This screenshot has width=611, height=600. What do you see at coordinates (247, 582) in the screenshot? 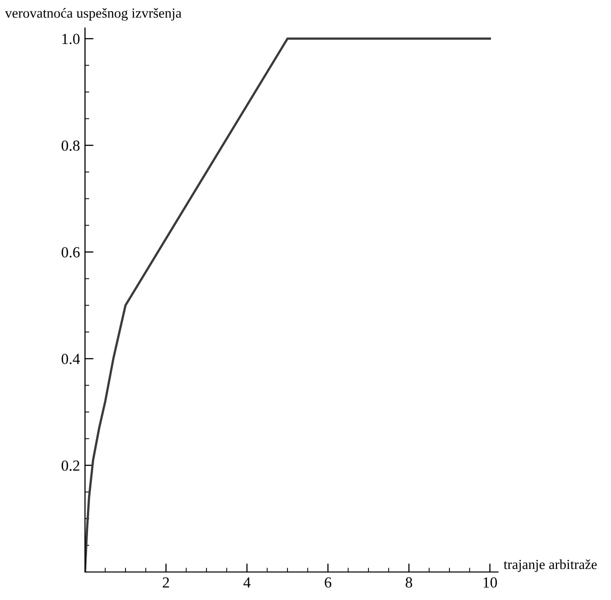
I see `x-tick-label: 4` at bounding box center [247, 582].